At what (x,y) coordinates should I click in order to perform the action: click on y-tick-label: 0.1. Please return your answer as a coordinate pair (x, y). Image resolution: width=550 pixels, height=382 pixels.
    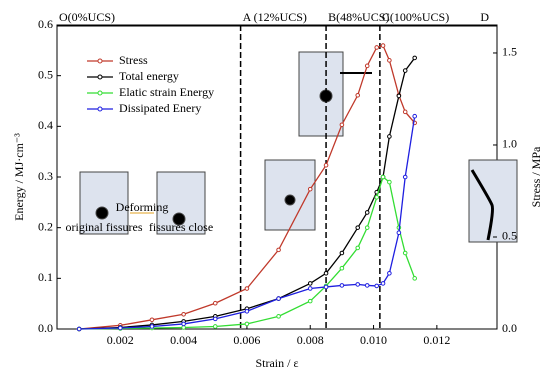
    Looking at the image, I should click on (45, 277).